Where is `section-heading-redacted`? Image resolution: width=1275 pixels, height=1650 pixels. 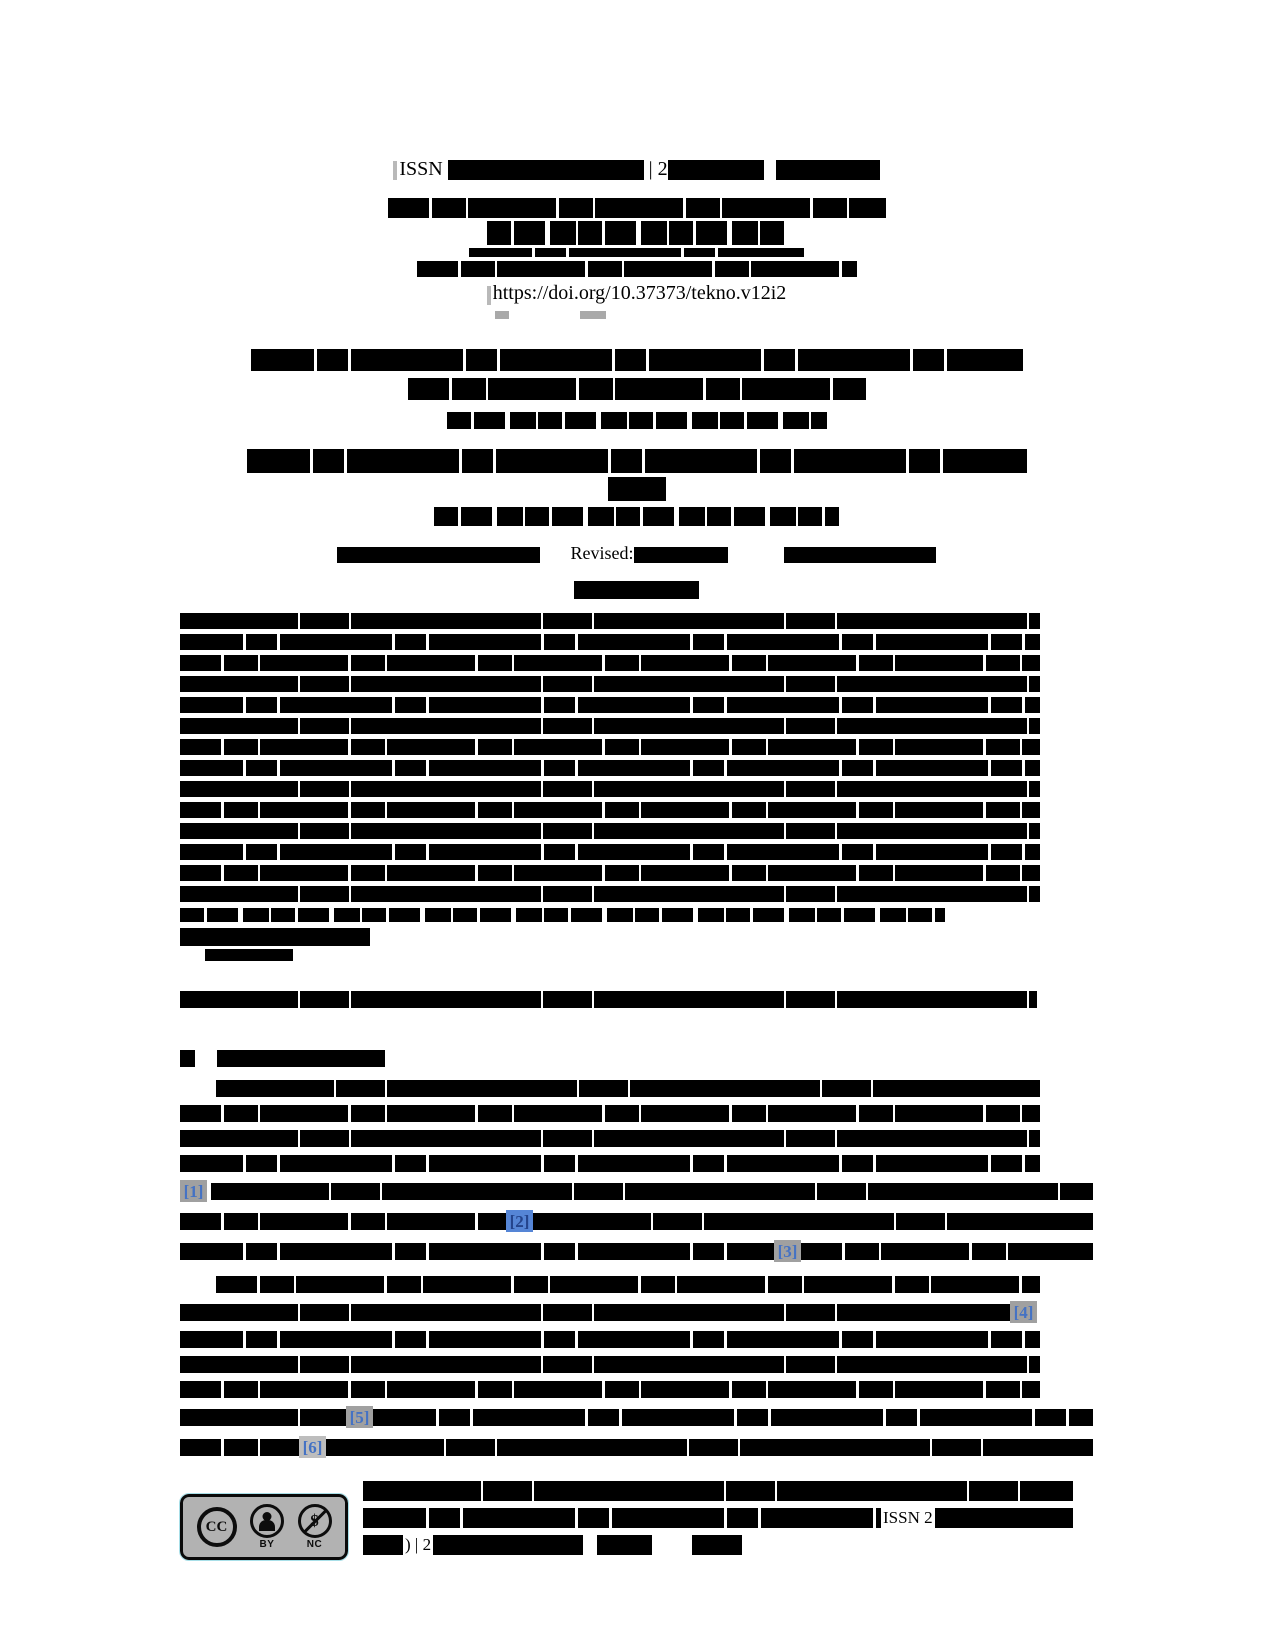 section-heading-redacted is located at coordinates (636, 1059).